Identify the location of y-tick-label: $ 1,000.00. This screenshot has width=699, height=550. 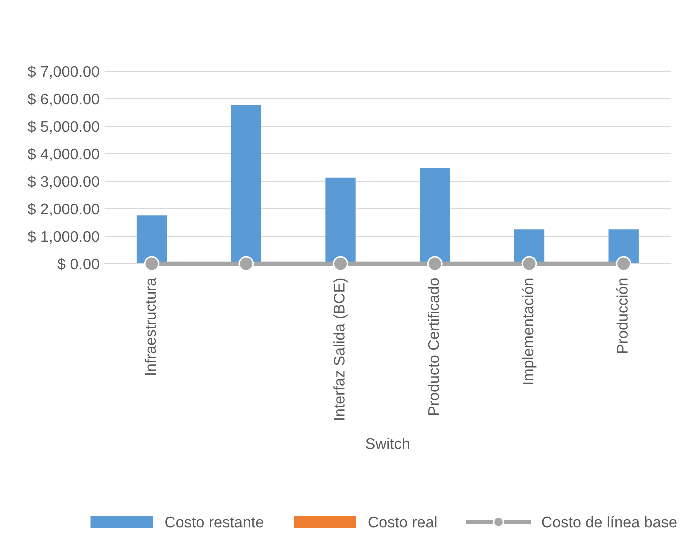
(64, 237).